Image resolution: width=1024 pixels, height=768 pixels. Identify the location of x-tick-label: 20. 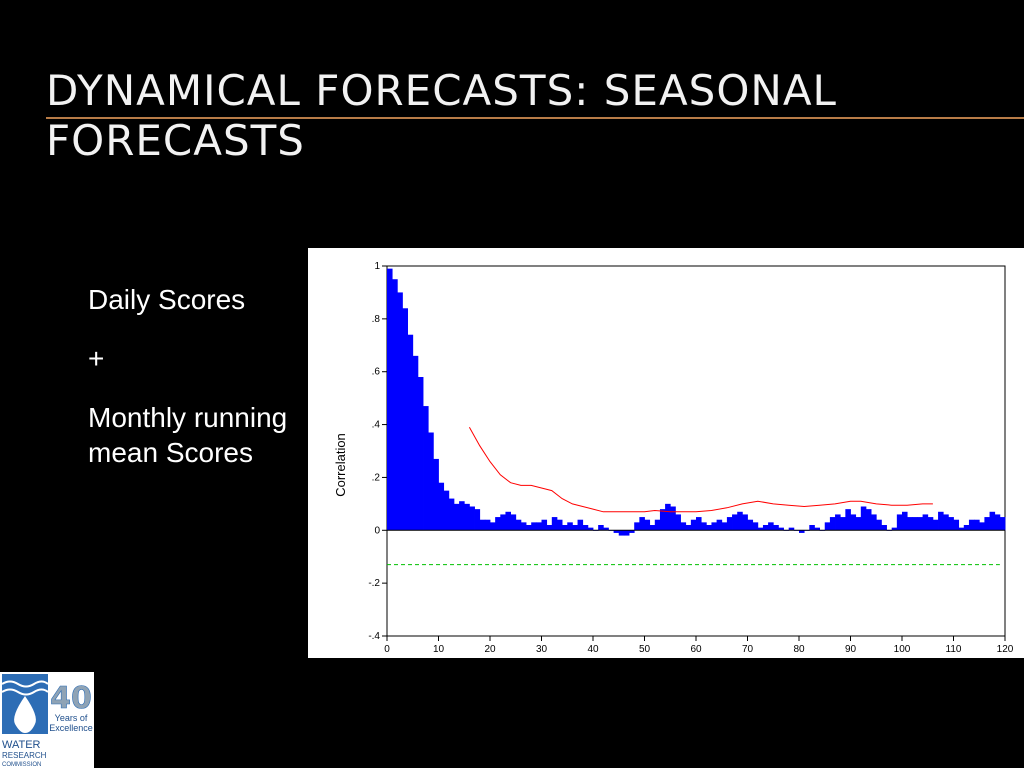
(490, 649).